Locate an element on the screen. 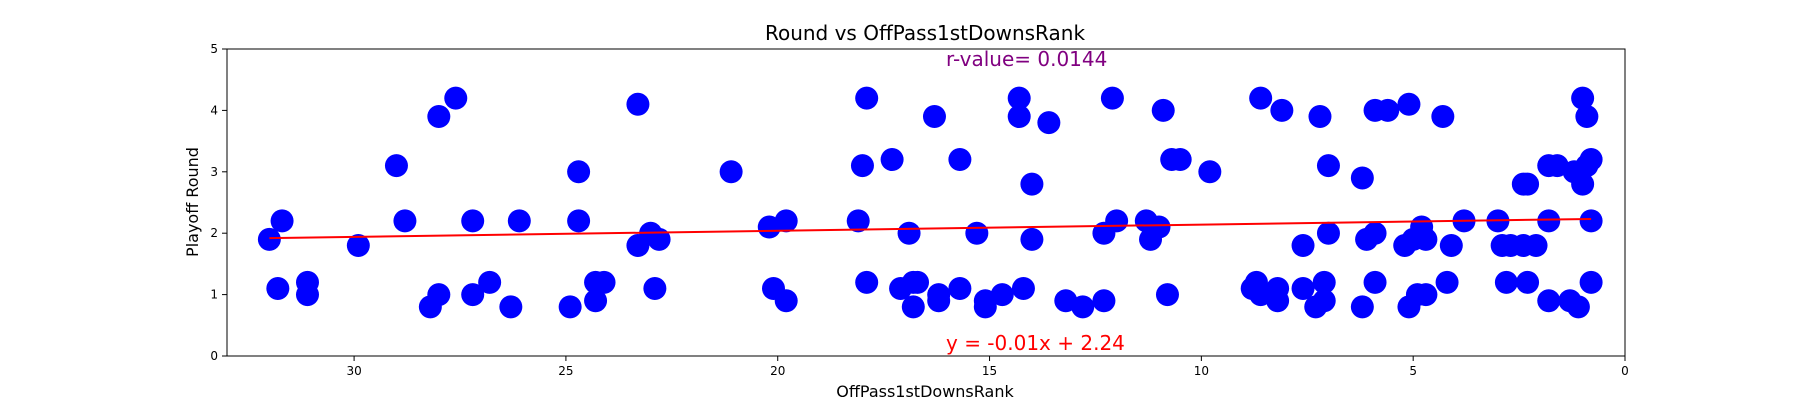  x-tick-label: 0 is located at coordinates (1625, 371).